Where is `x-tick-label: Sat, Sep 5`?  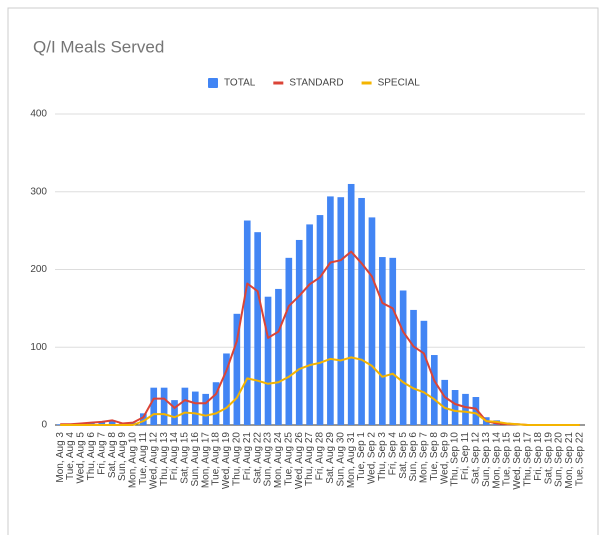 x-tick-label: Sat, Sep 5 is located at coordinates (403, 455).